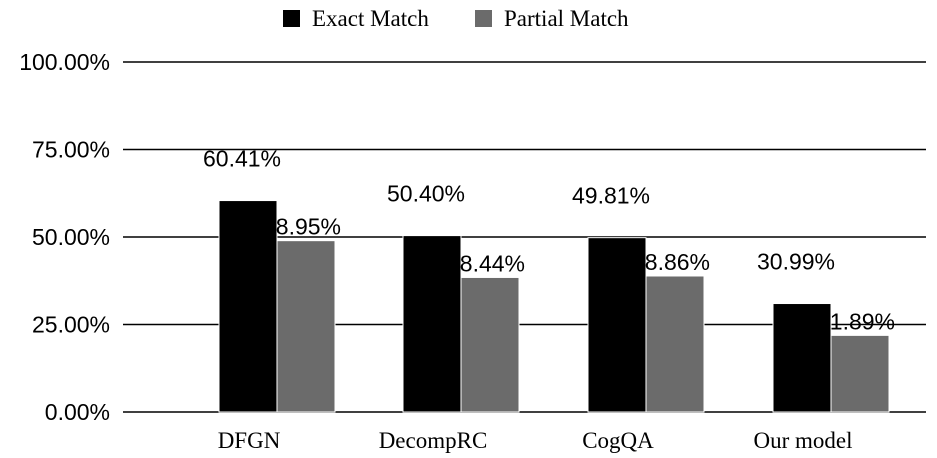 The height and width of the screenshot is (458, 937). What do you see at coordinates (249, 440) in the screenshot?
I see `x-category-label: DFGN` at bounding box center [249, 440].